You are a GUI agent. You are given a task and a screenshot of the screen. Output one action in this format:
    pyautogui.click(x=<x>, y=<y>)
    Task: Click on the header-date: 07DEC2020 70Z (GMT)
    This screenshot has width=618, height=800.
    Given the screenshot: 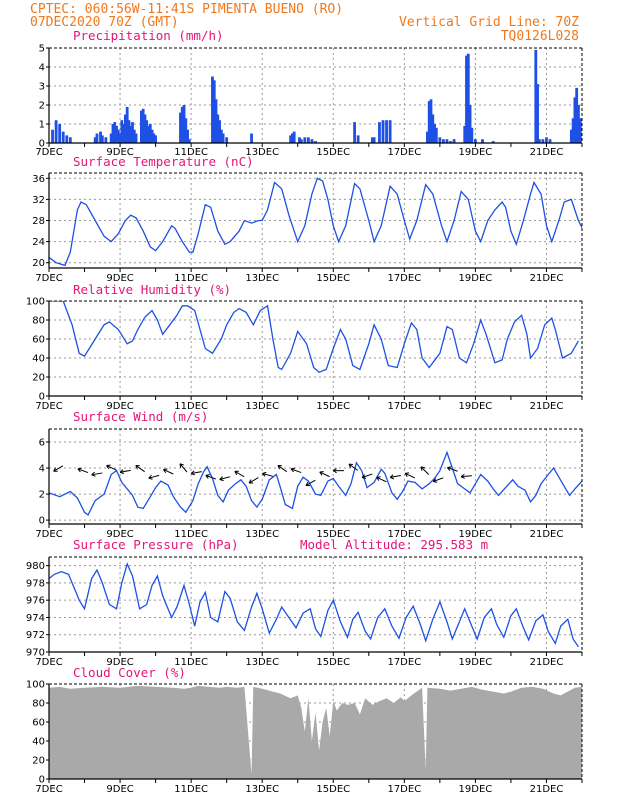 What is the action you would take?
    pyautogui.click(x=104, y=22)
    